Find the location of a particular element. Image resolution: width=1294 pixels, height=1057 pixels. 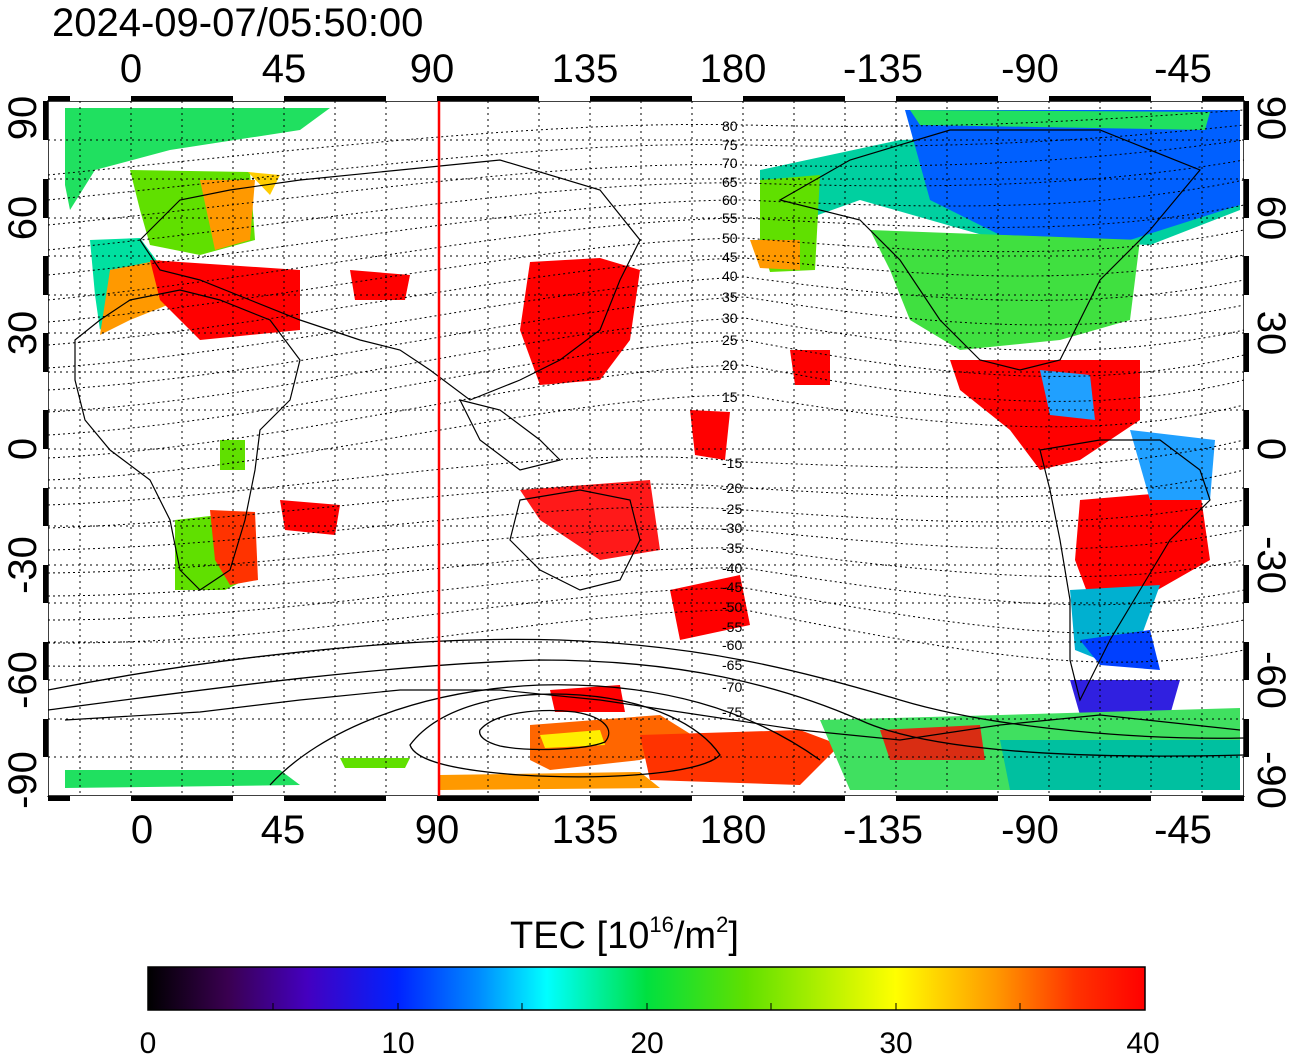

colorbar-tick-label: 40 is located at coordinates (1142, 1042).